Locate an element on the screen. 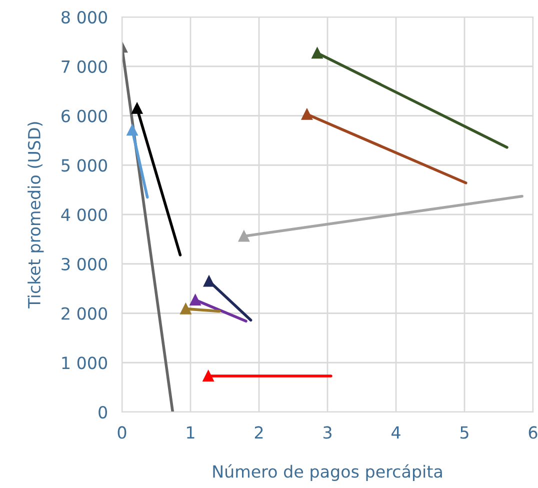 The height and width of the screenshot is (488, 538). x-tick-label: 1 is located at coordinates (190, 432).